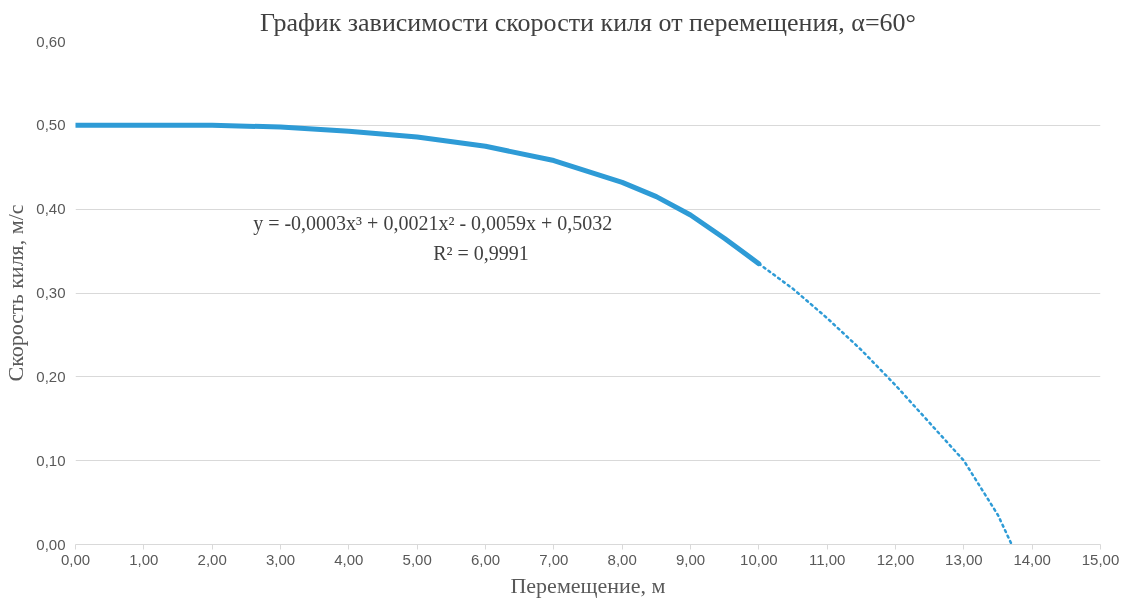 This screenshot has width=1138, height=608. I want to click on x-tick-label: 7,00, so click(554, 559).